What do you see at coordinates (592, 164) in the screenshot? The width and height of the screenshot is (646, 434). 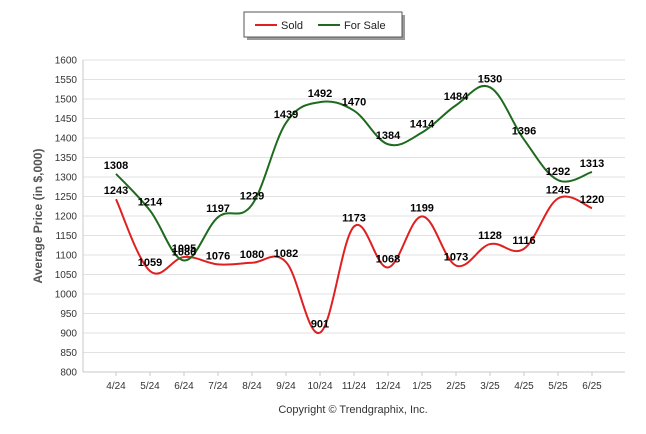 I see `data-label-for-sale: 1313` at bounding box center [592, 164].